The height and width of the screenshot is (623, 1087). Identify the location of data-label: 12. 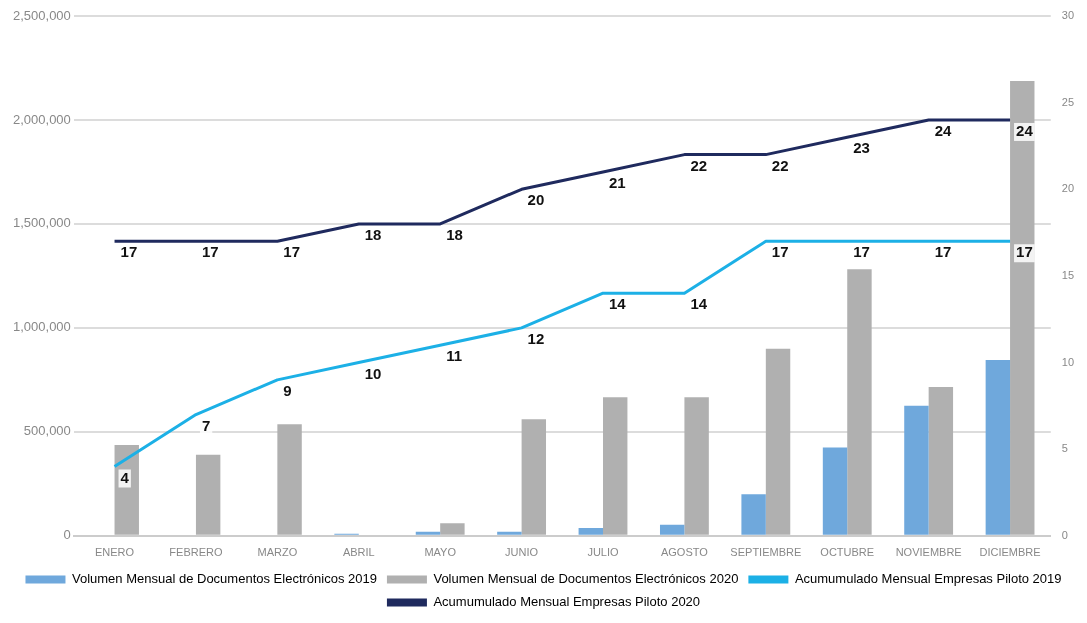
(536, 339).